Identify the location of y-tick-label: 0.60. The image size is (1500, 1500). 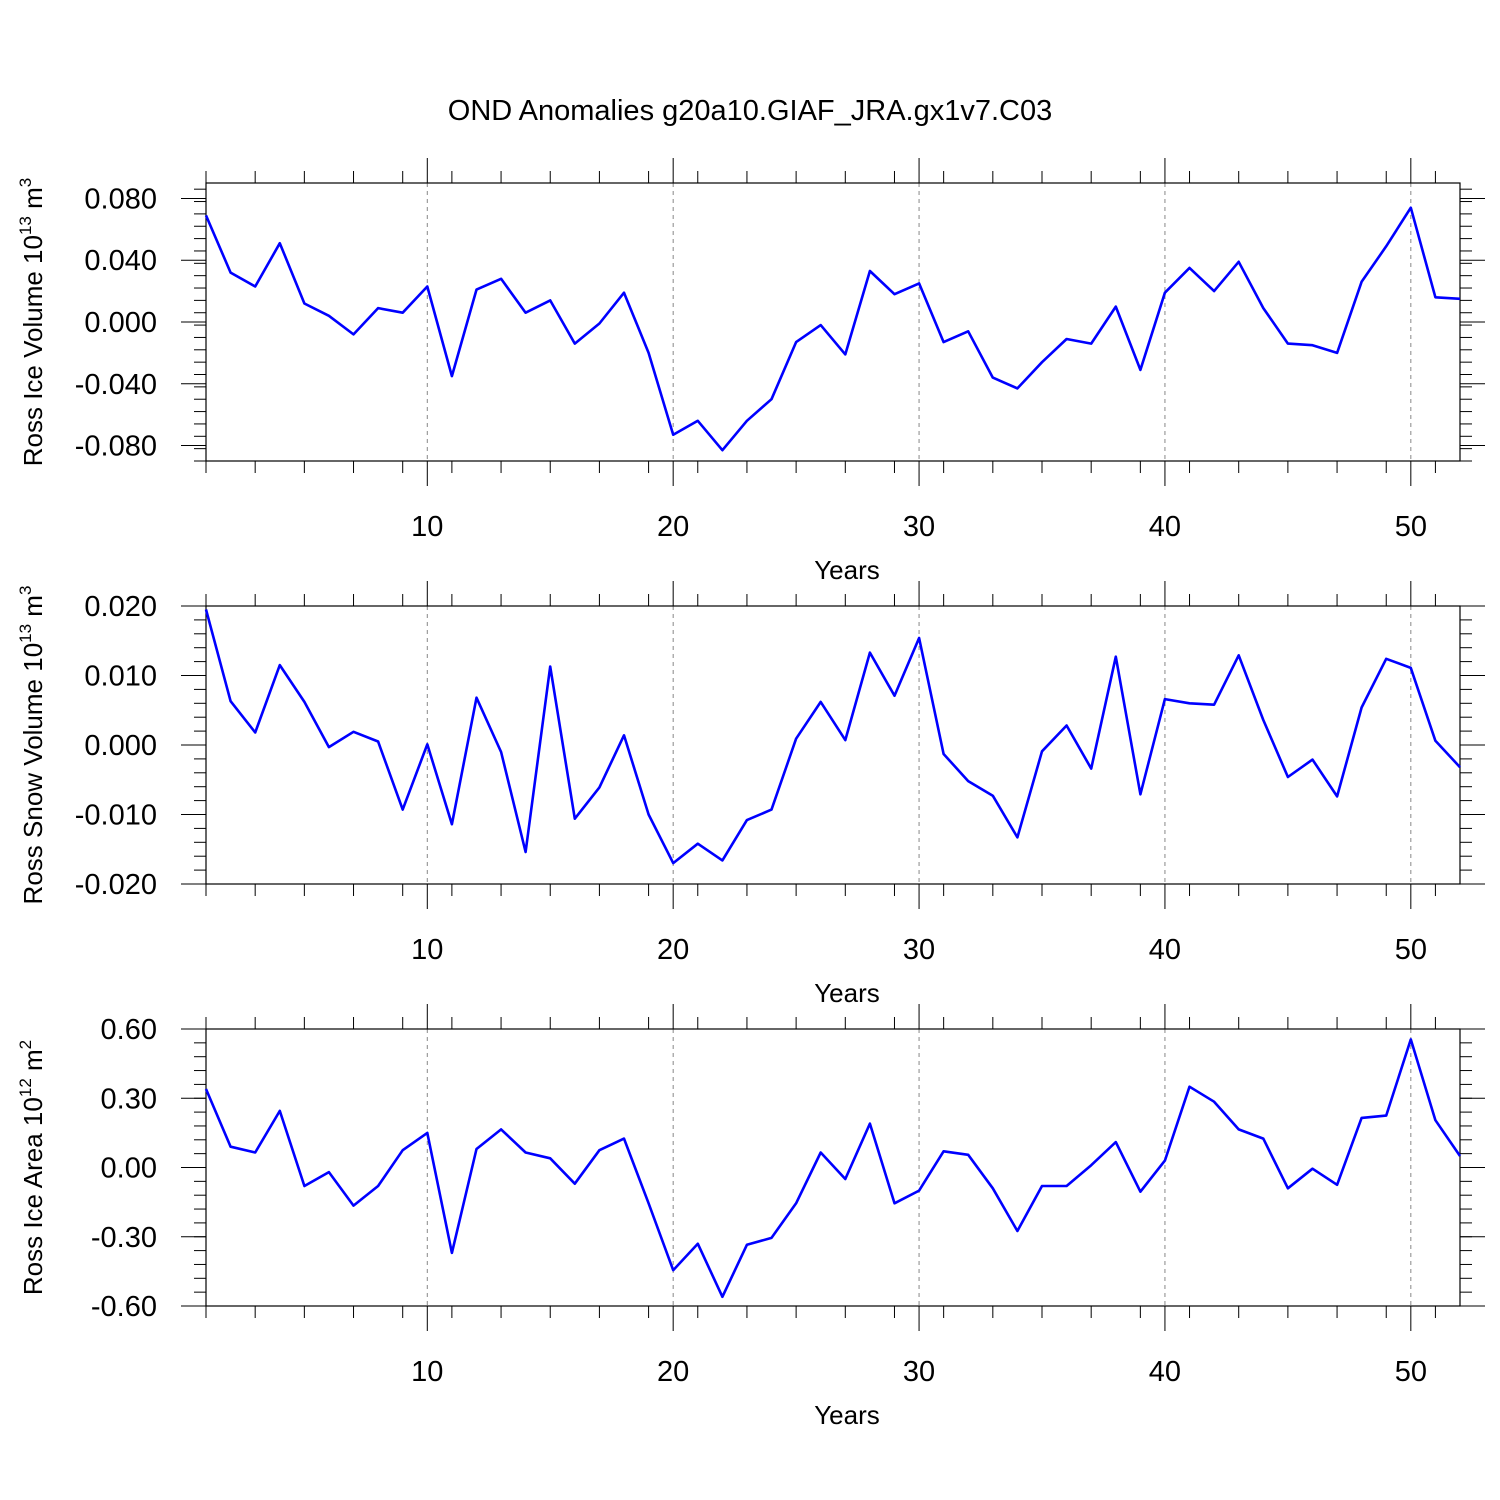
(129, 1030).